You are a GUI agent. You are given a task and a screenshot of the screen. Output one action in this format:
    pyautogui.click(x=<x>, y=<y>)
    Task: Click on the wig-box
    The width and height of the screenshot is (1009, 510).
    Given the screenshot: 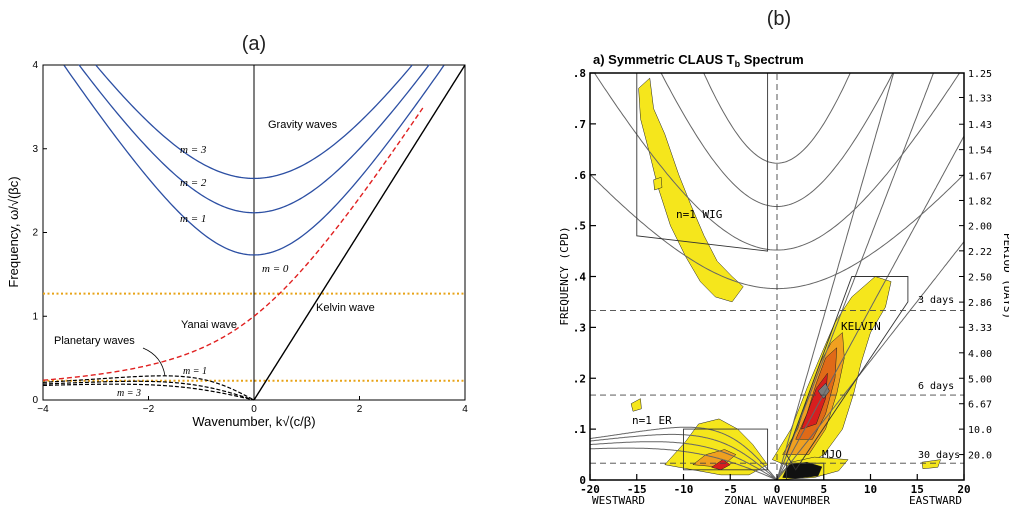 What is the action you would take?
    pyautogui.click(x=702, y=162)
    